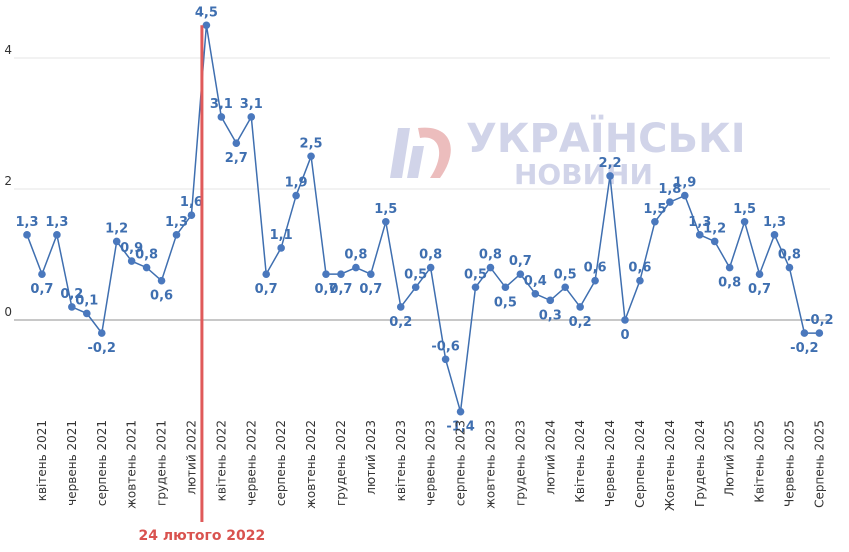 This screenshot has height=552, width=849. Describe the element at coordinates (624, 335) in the screenshot. I see `data-label: 0` at that location.